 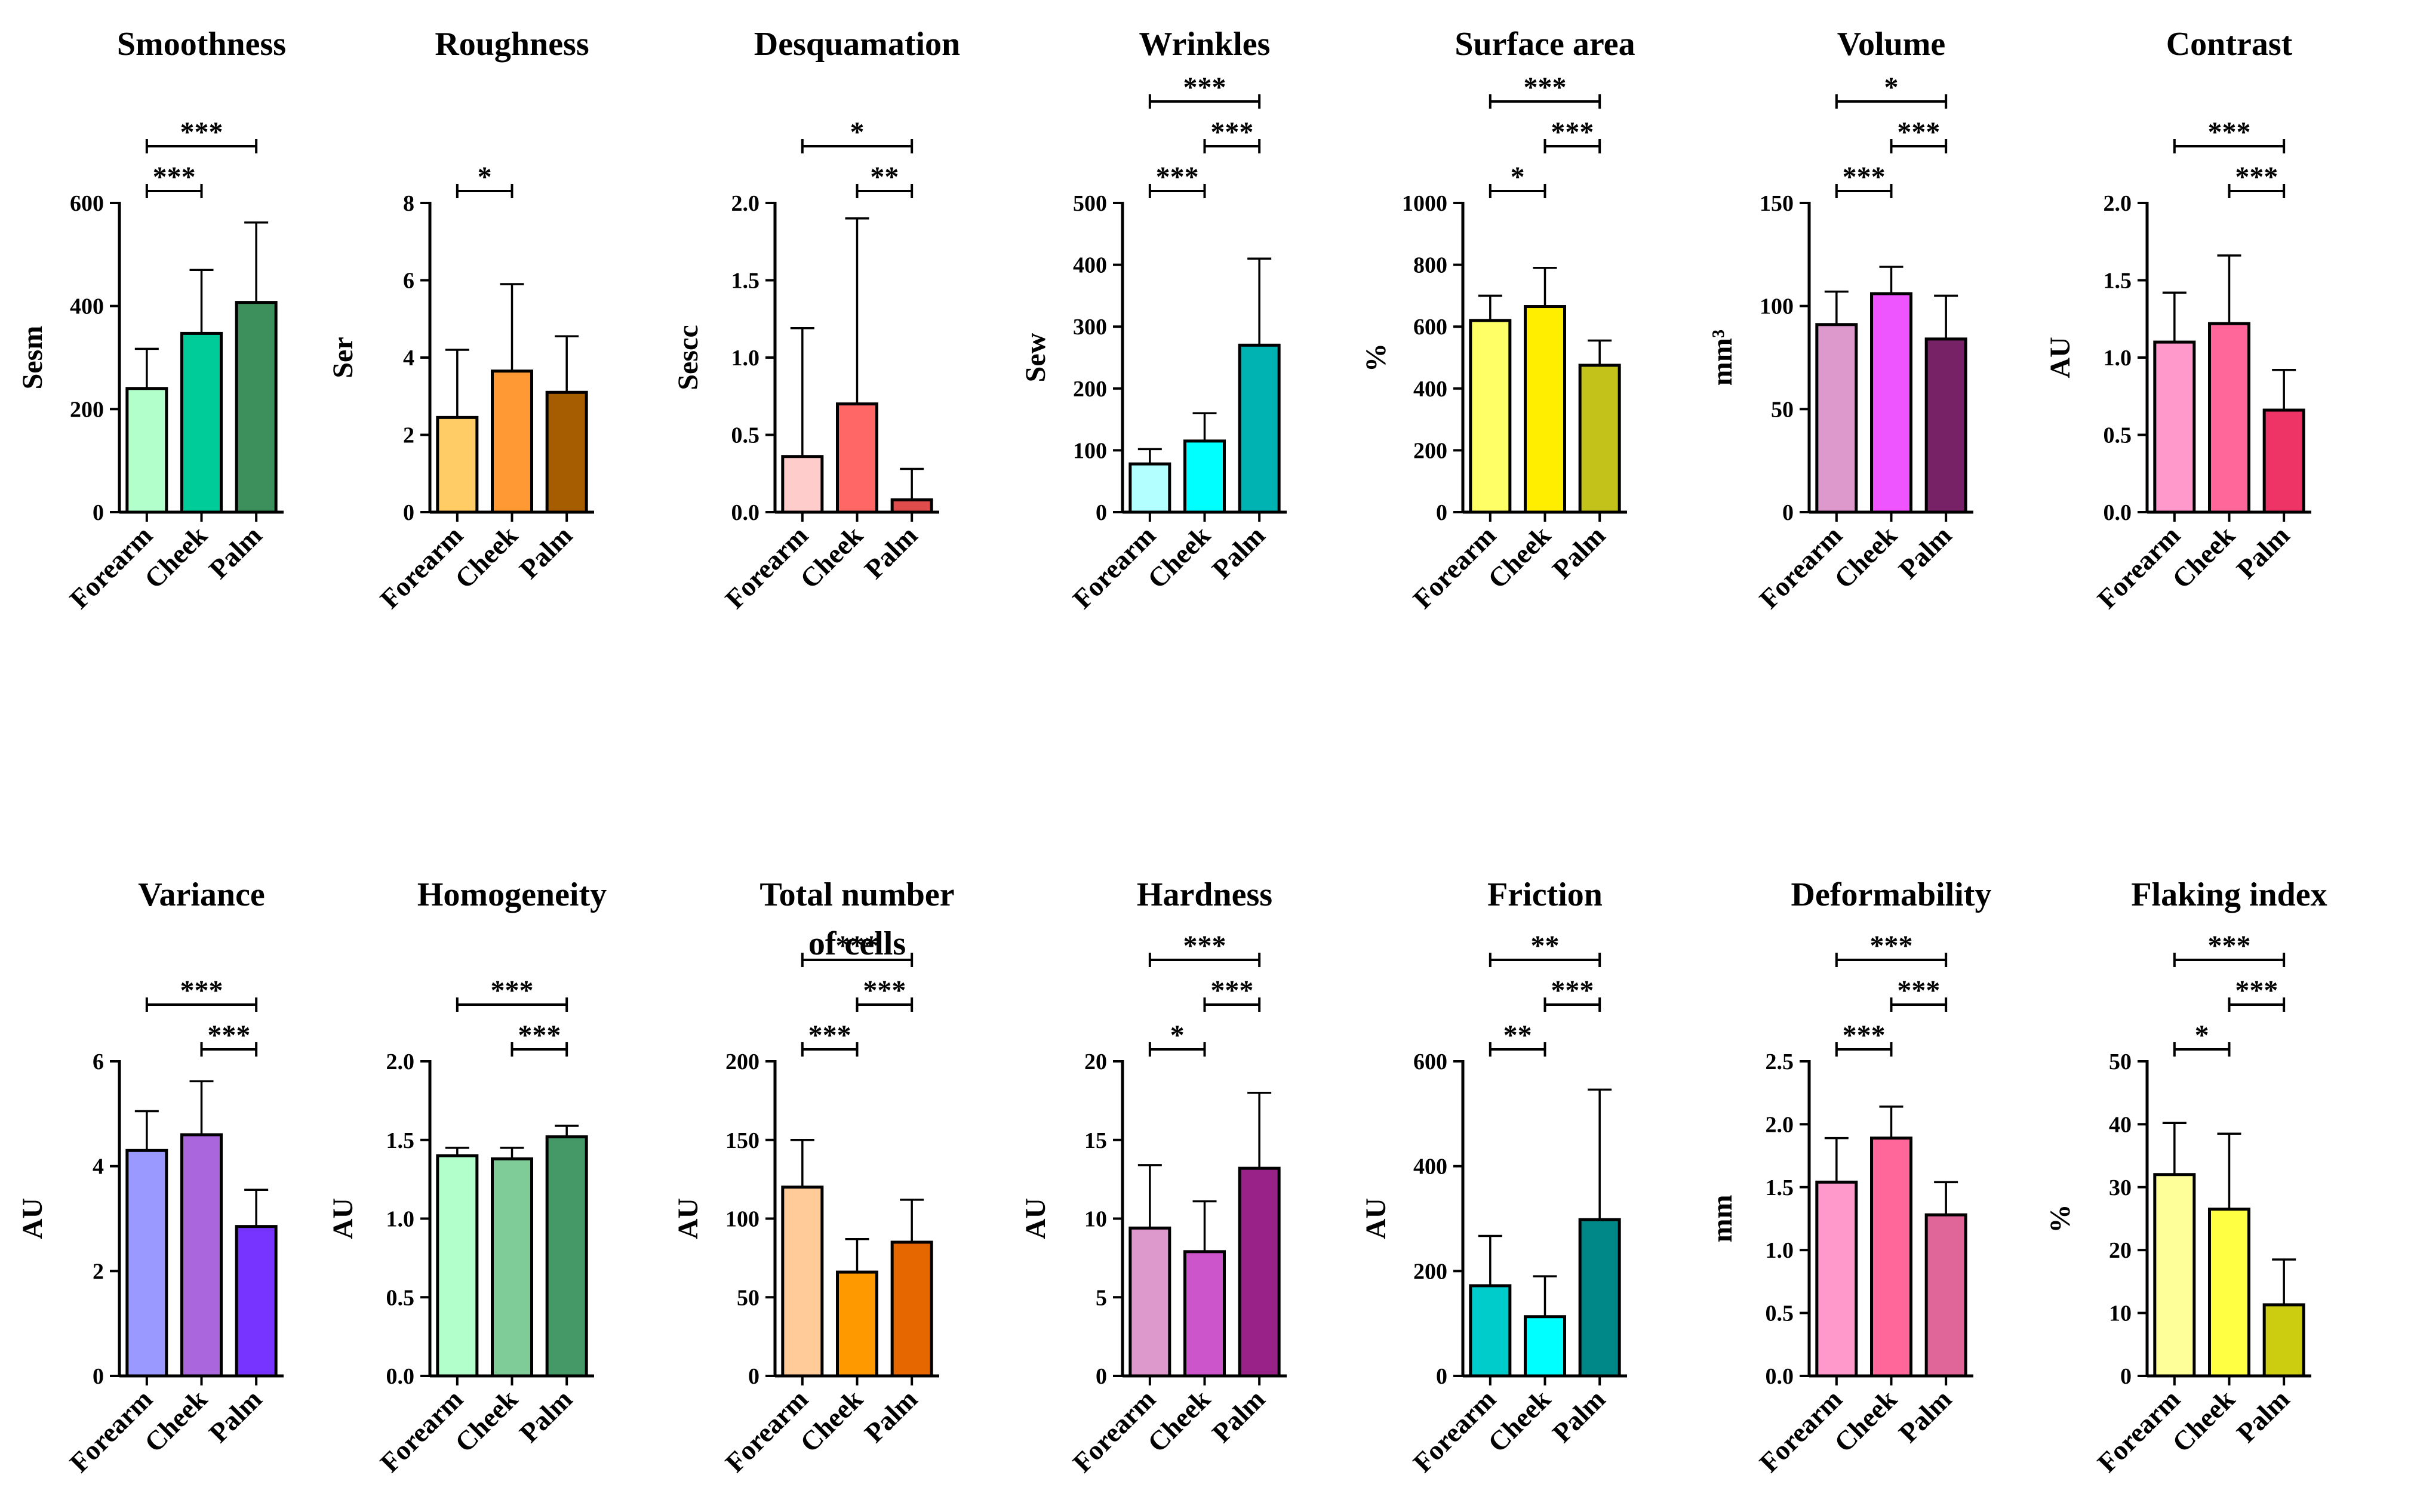 I want to click on chart-title: Hardness, so click(x=1204, y=894).